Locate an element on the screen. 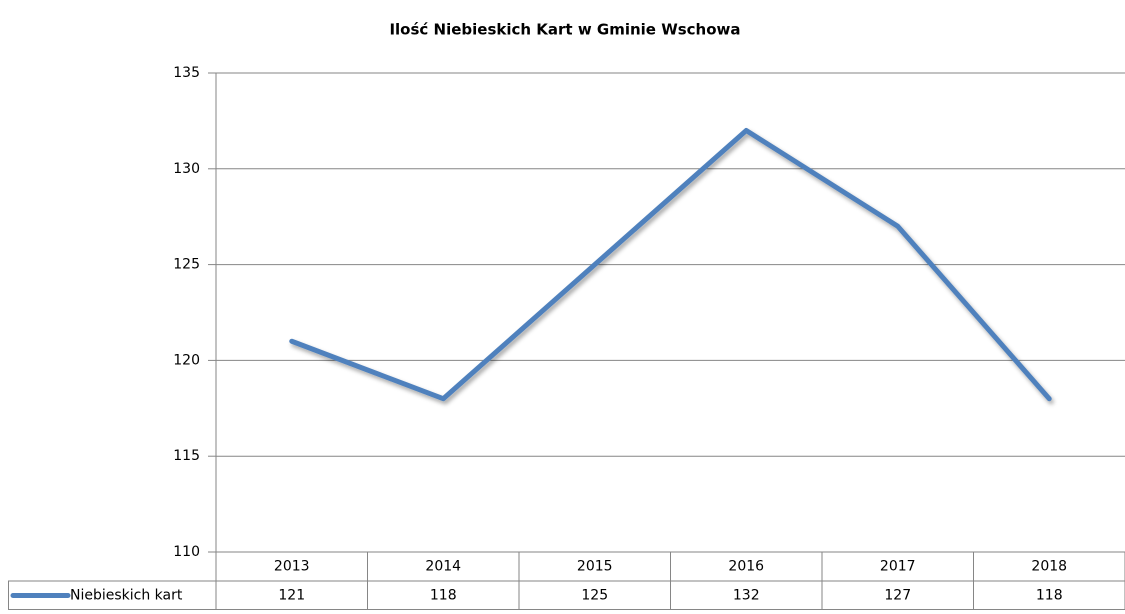 The width and height of the screenshot is (1125, 614). y-tick-label: 125 is located at coordinates (186, 265).